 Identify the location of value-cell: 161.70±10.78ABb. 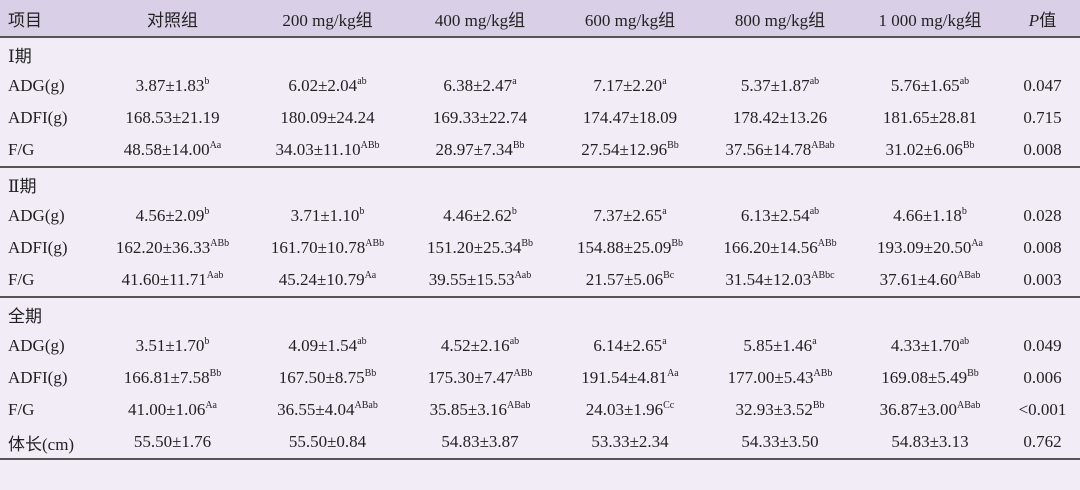
(327, 248).